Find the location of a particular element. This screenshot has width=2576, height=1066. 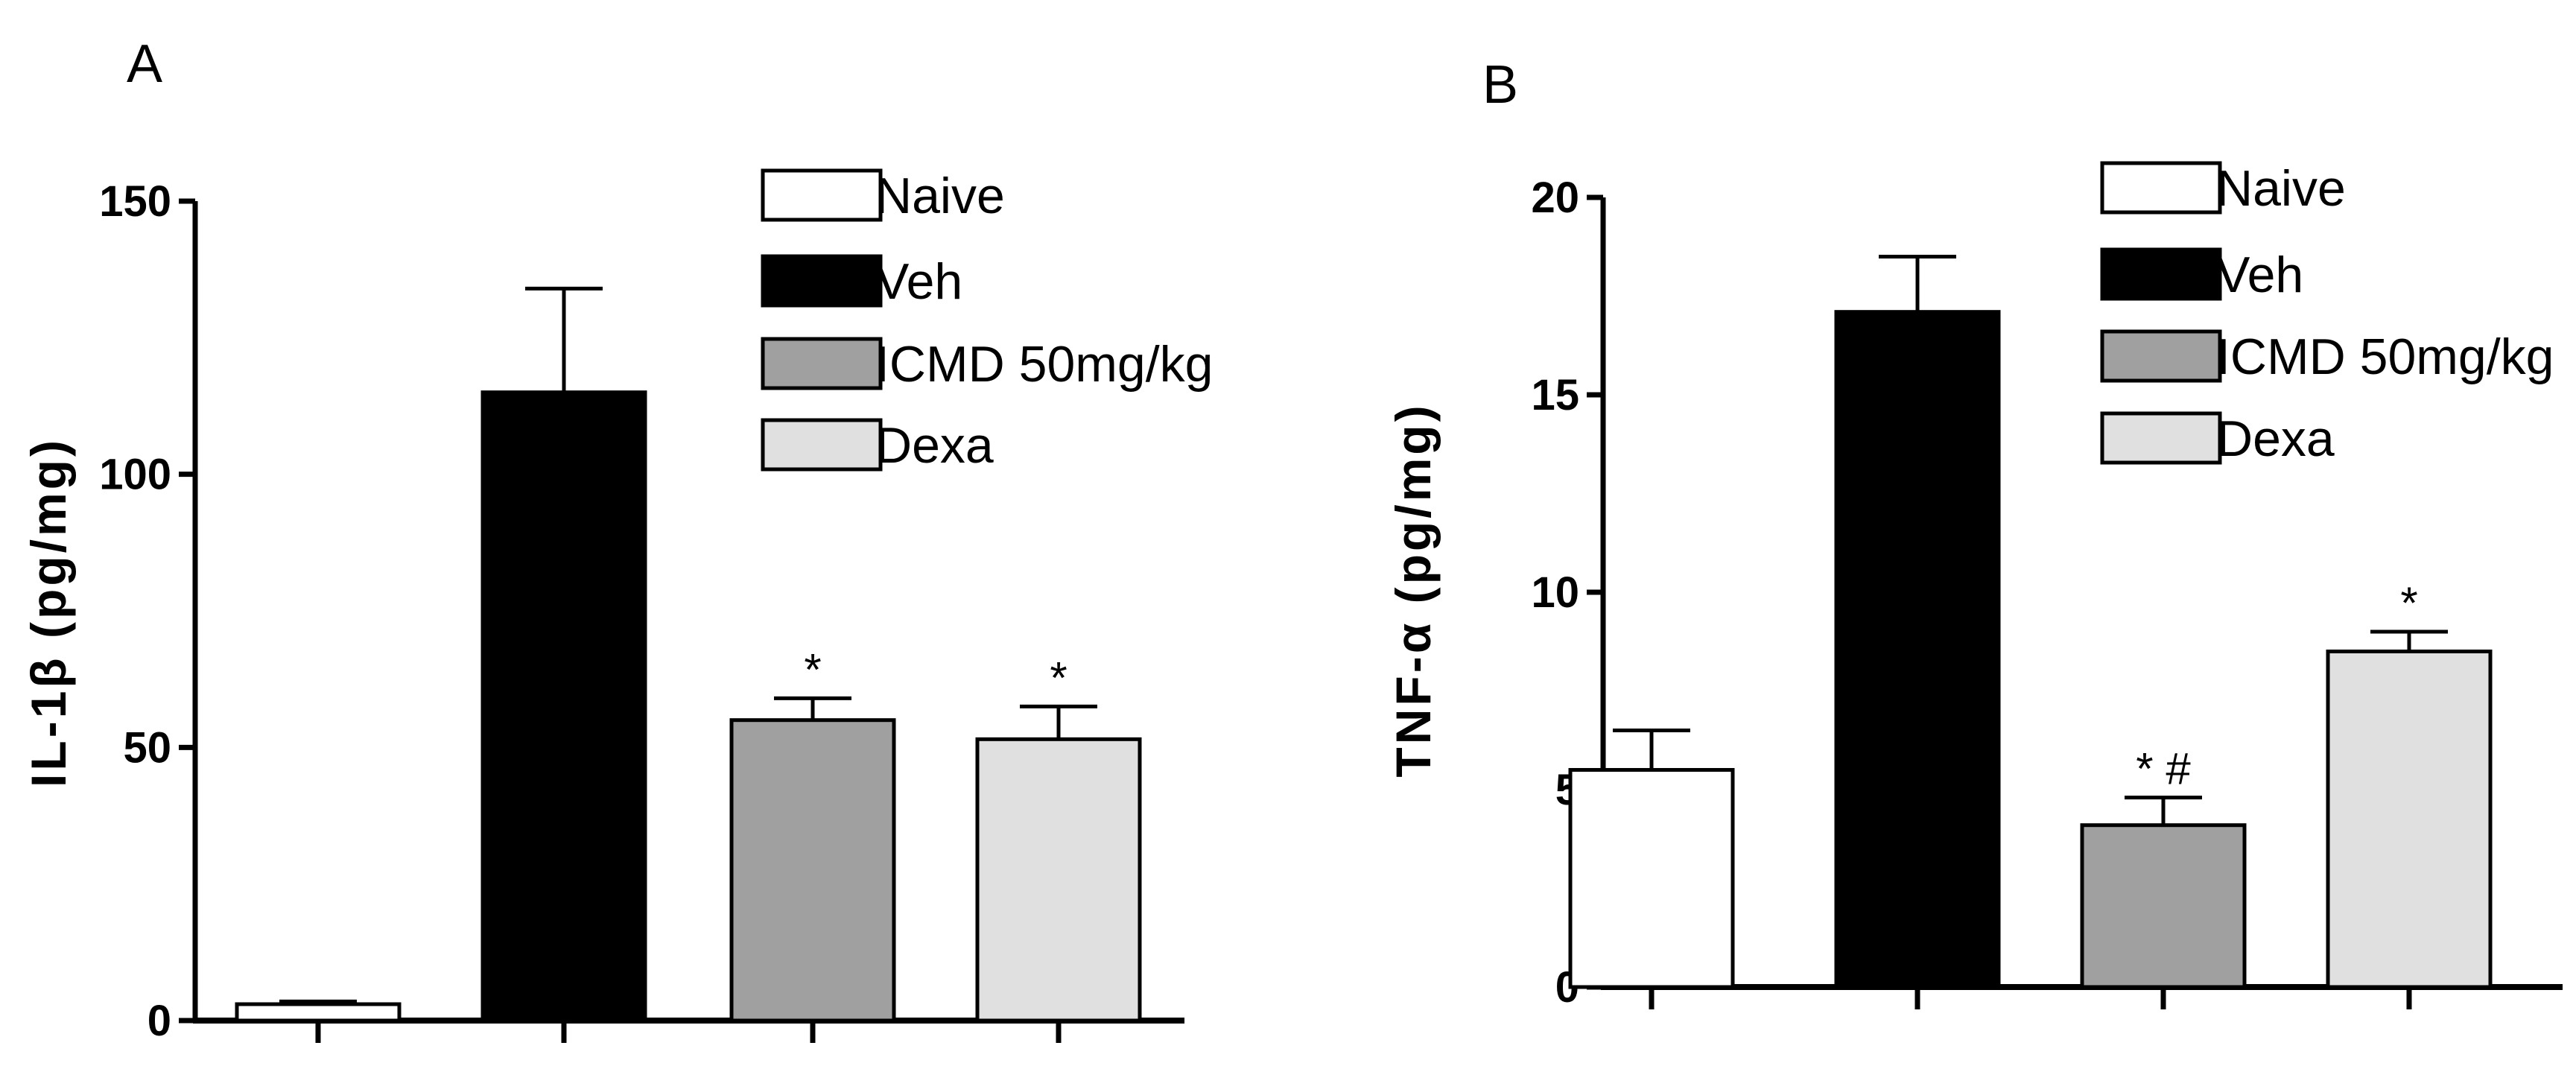

panel-letter: A is located at coordinates (144, 64).